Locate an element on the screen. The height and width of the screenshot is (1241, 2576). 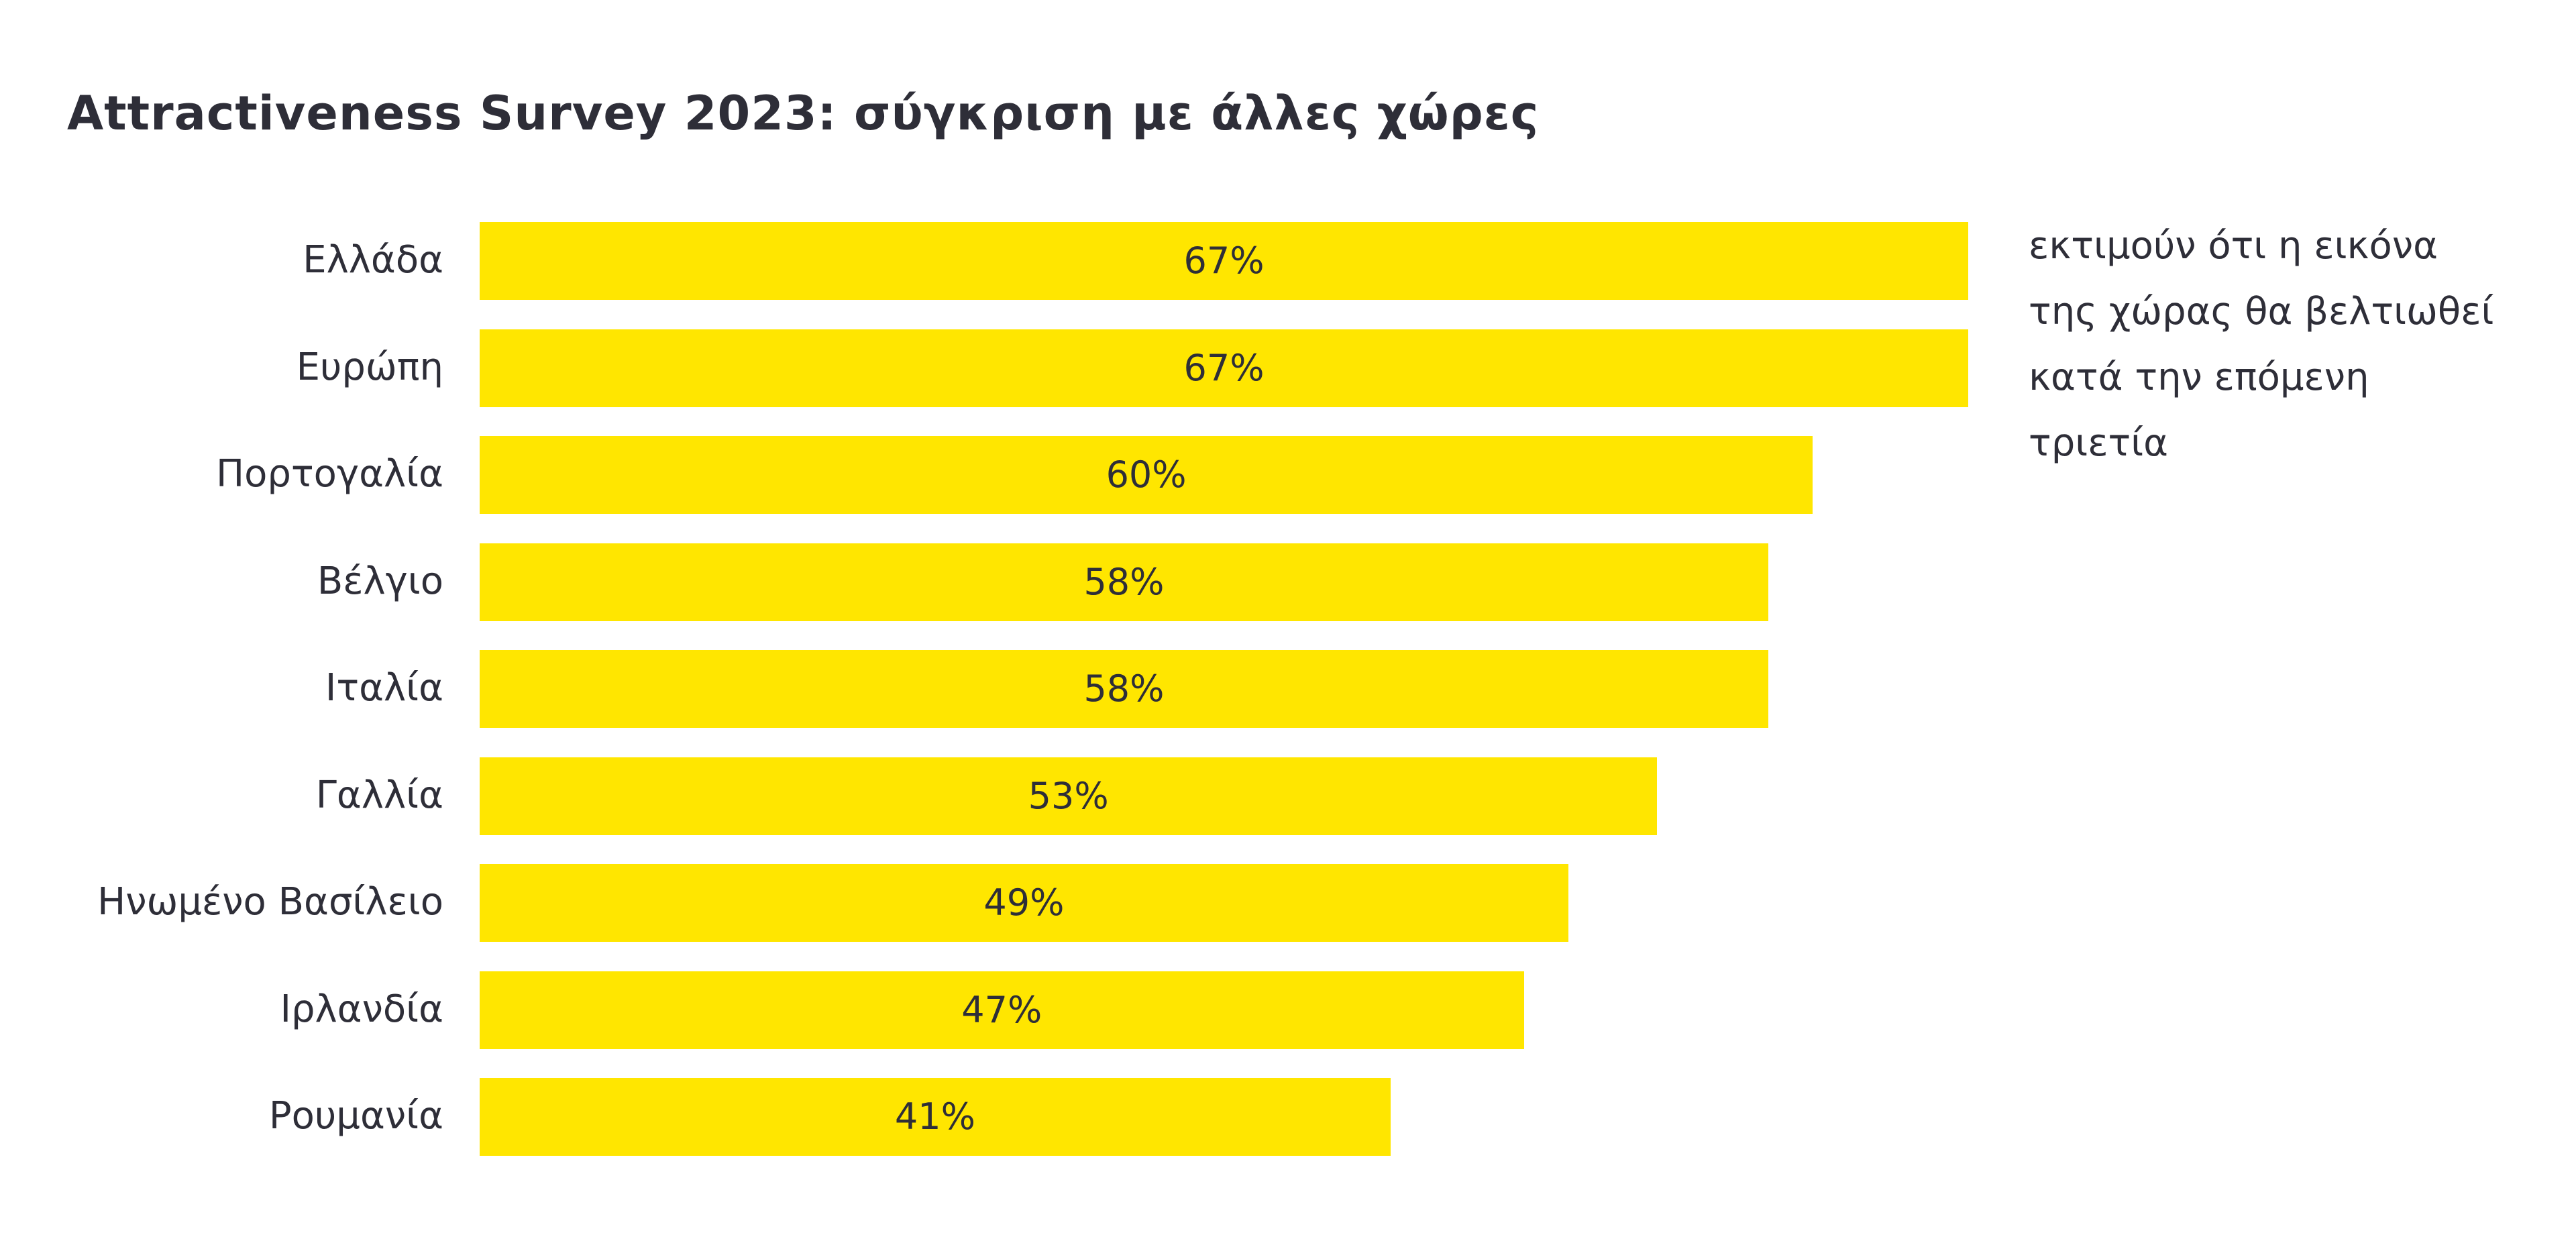
data-label: 47% is located at coordinates (1001, 1009).